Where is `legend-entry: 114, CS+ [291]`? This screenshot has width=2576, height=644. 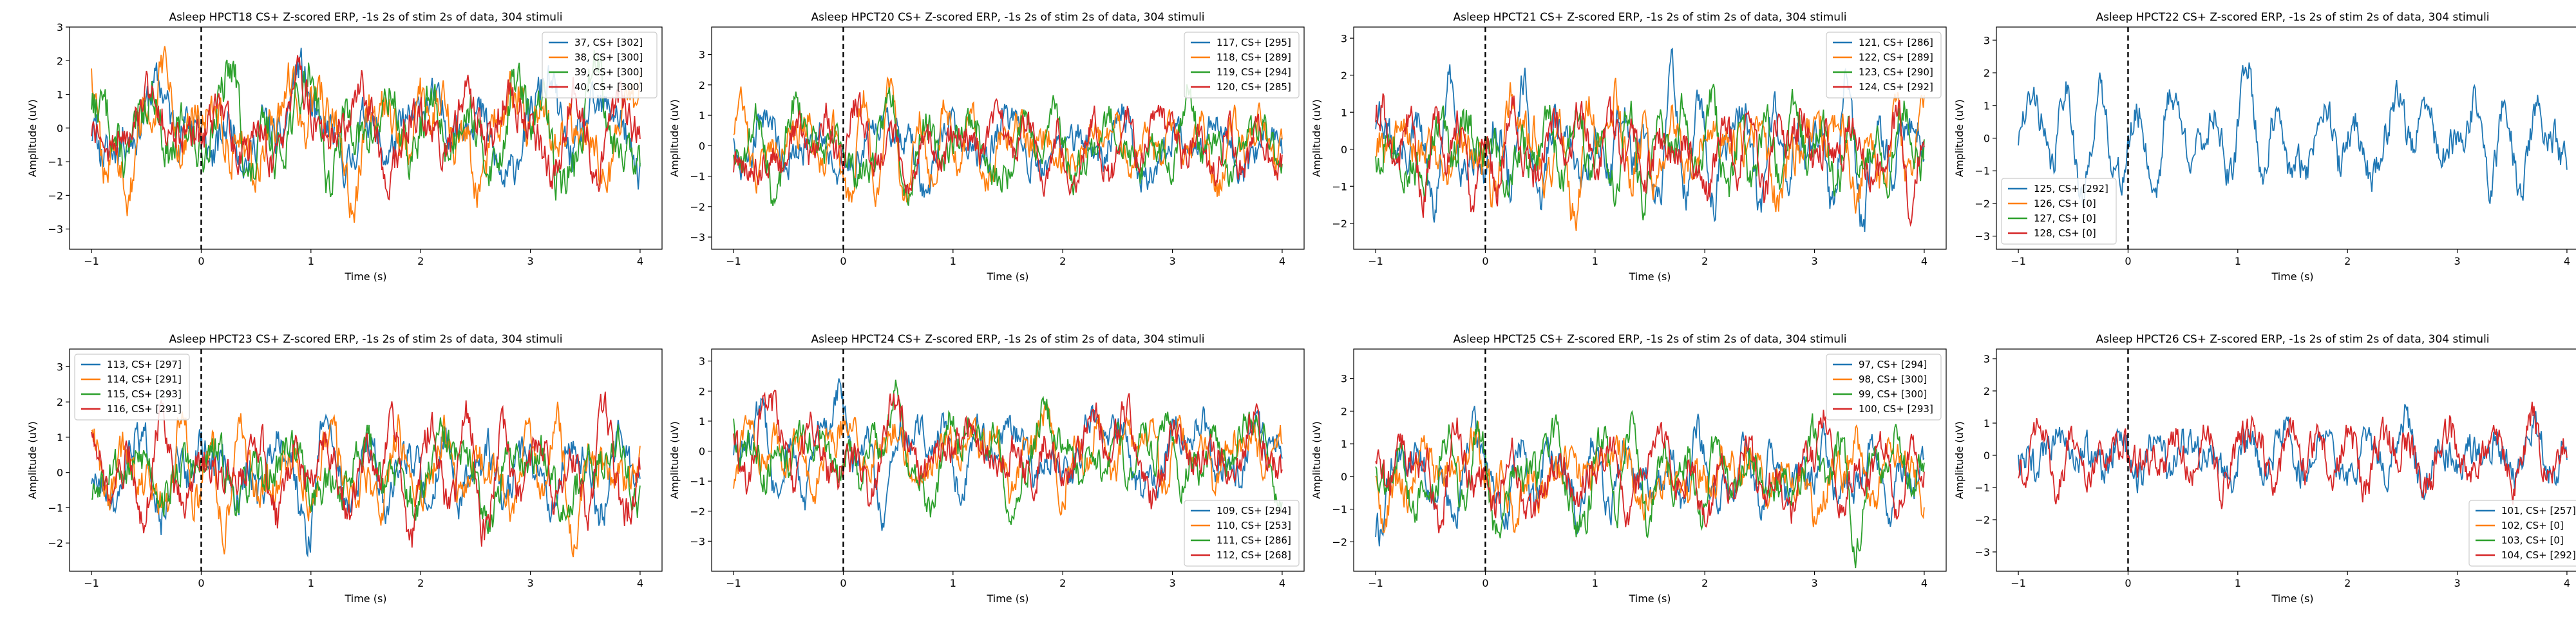 legend-entry: 114, CS+ [291] is located at coordinates (144, 380).